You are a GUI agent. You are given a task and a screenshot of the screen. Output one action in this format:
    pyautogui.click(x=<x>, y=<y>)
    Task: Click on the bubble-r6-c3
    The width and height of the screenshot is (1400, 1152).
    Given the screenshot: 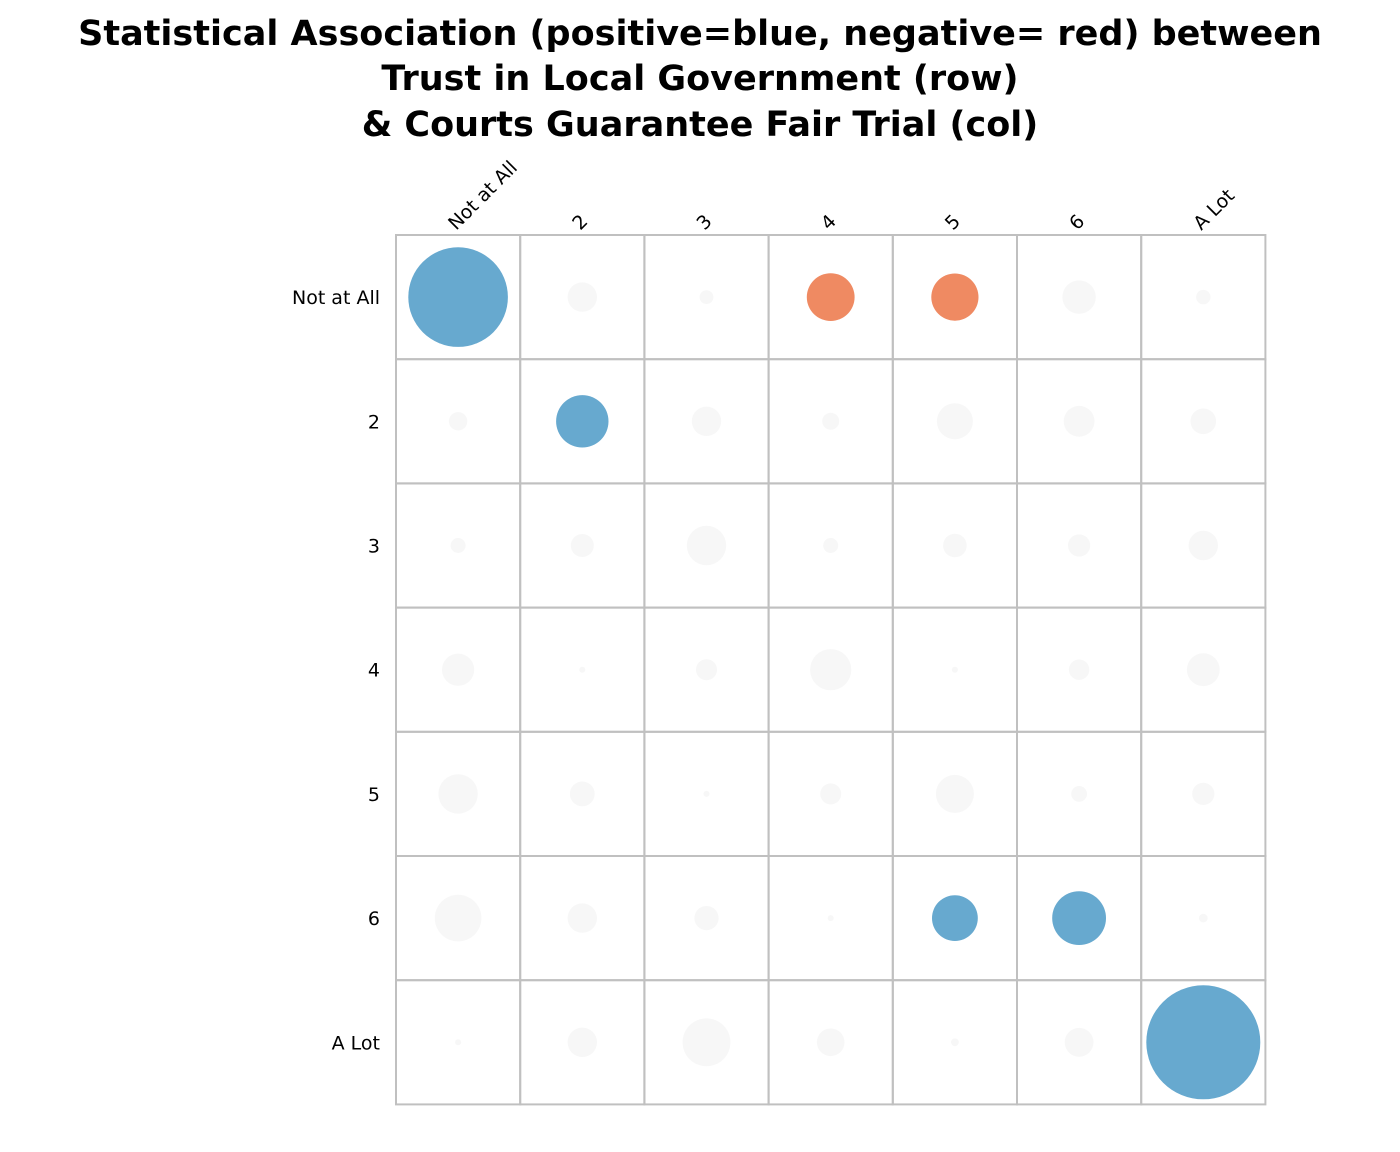 What is the action you would take?
    pyautogui.click(x=830, y=1042)
    